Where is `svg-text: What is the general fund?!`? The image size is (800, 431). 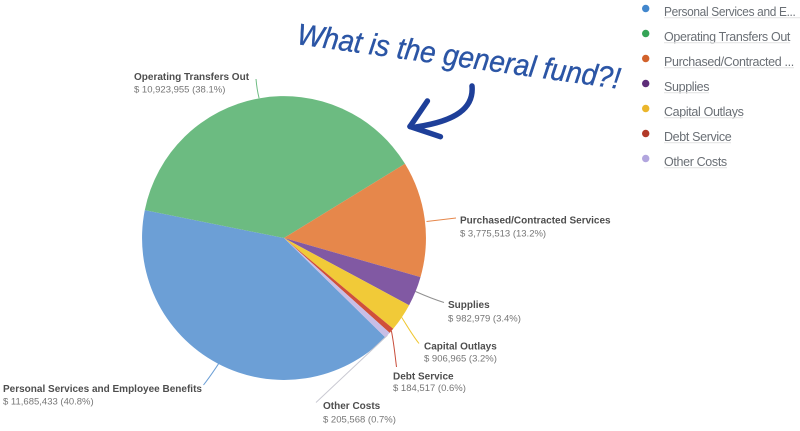 svg-text: What is the general fund?! is located at coordinates (459, 57).